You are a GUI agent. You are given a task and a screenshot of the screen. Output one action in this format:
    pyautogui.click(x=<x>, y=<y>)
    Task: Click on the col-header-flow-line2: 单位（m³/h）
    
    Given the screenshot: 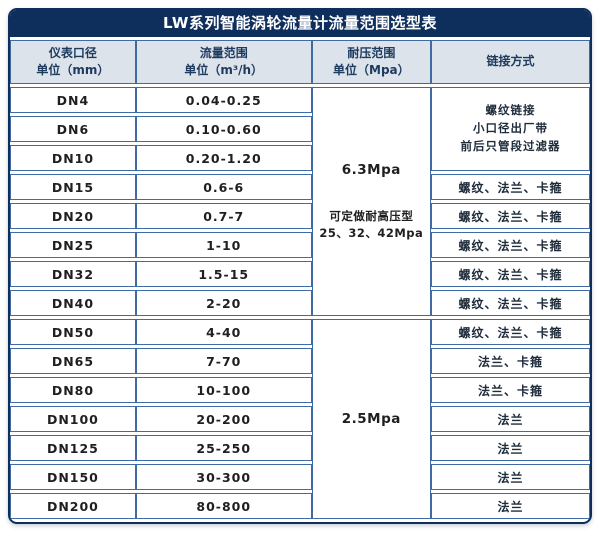 What is the action you would take?
    pyautogui.click(x=224, y=70)
    